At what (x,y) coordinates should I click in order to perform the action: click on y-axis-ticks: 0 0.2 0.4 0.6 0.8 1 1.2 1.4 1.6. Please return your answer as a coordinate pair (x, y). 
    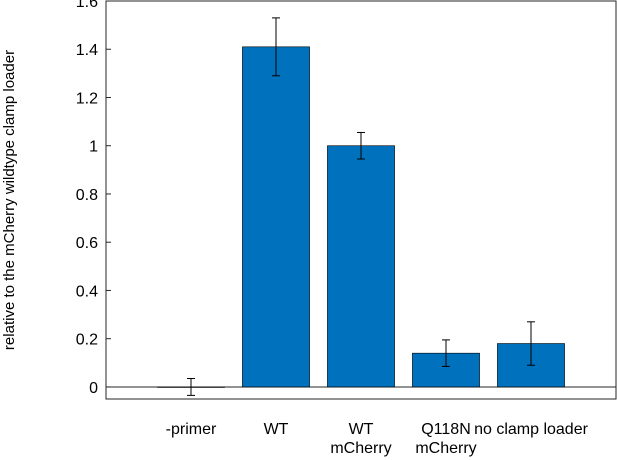
    Looking at the image, I should click on (93, 198).